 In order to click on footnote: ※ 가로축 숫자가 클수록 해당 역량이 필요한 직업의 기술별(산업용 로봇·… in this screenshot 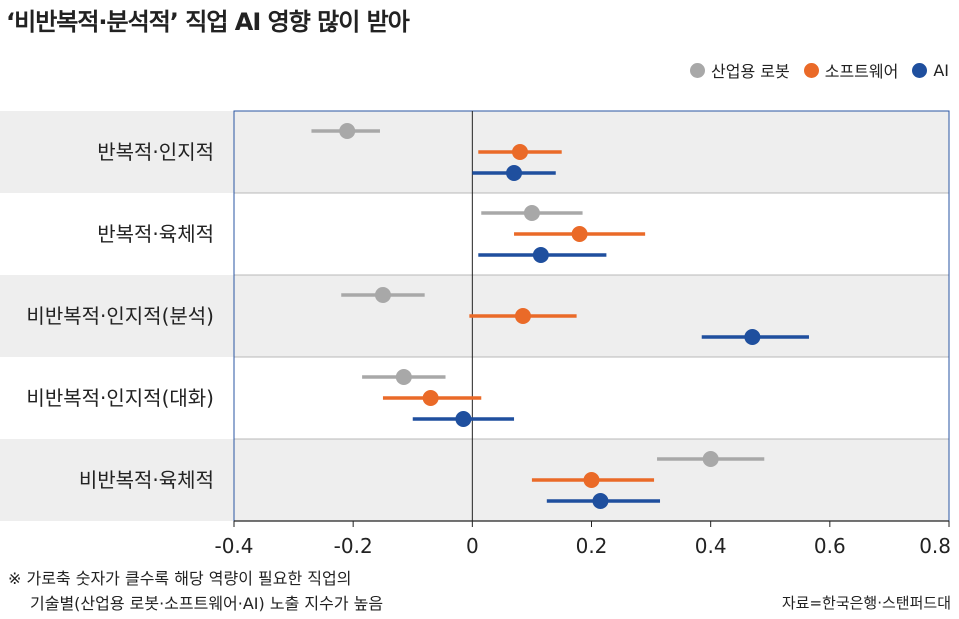, I will do `click(195, 591)`.